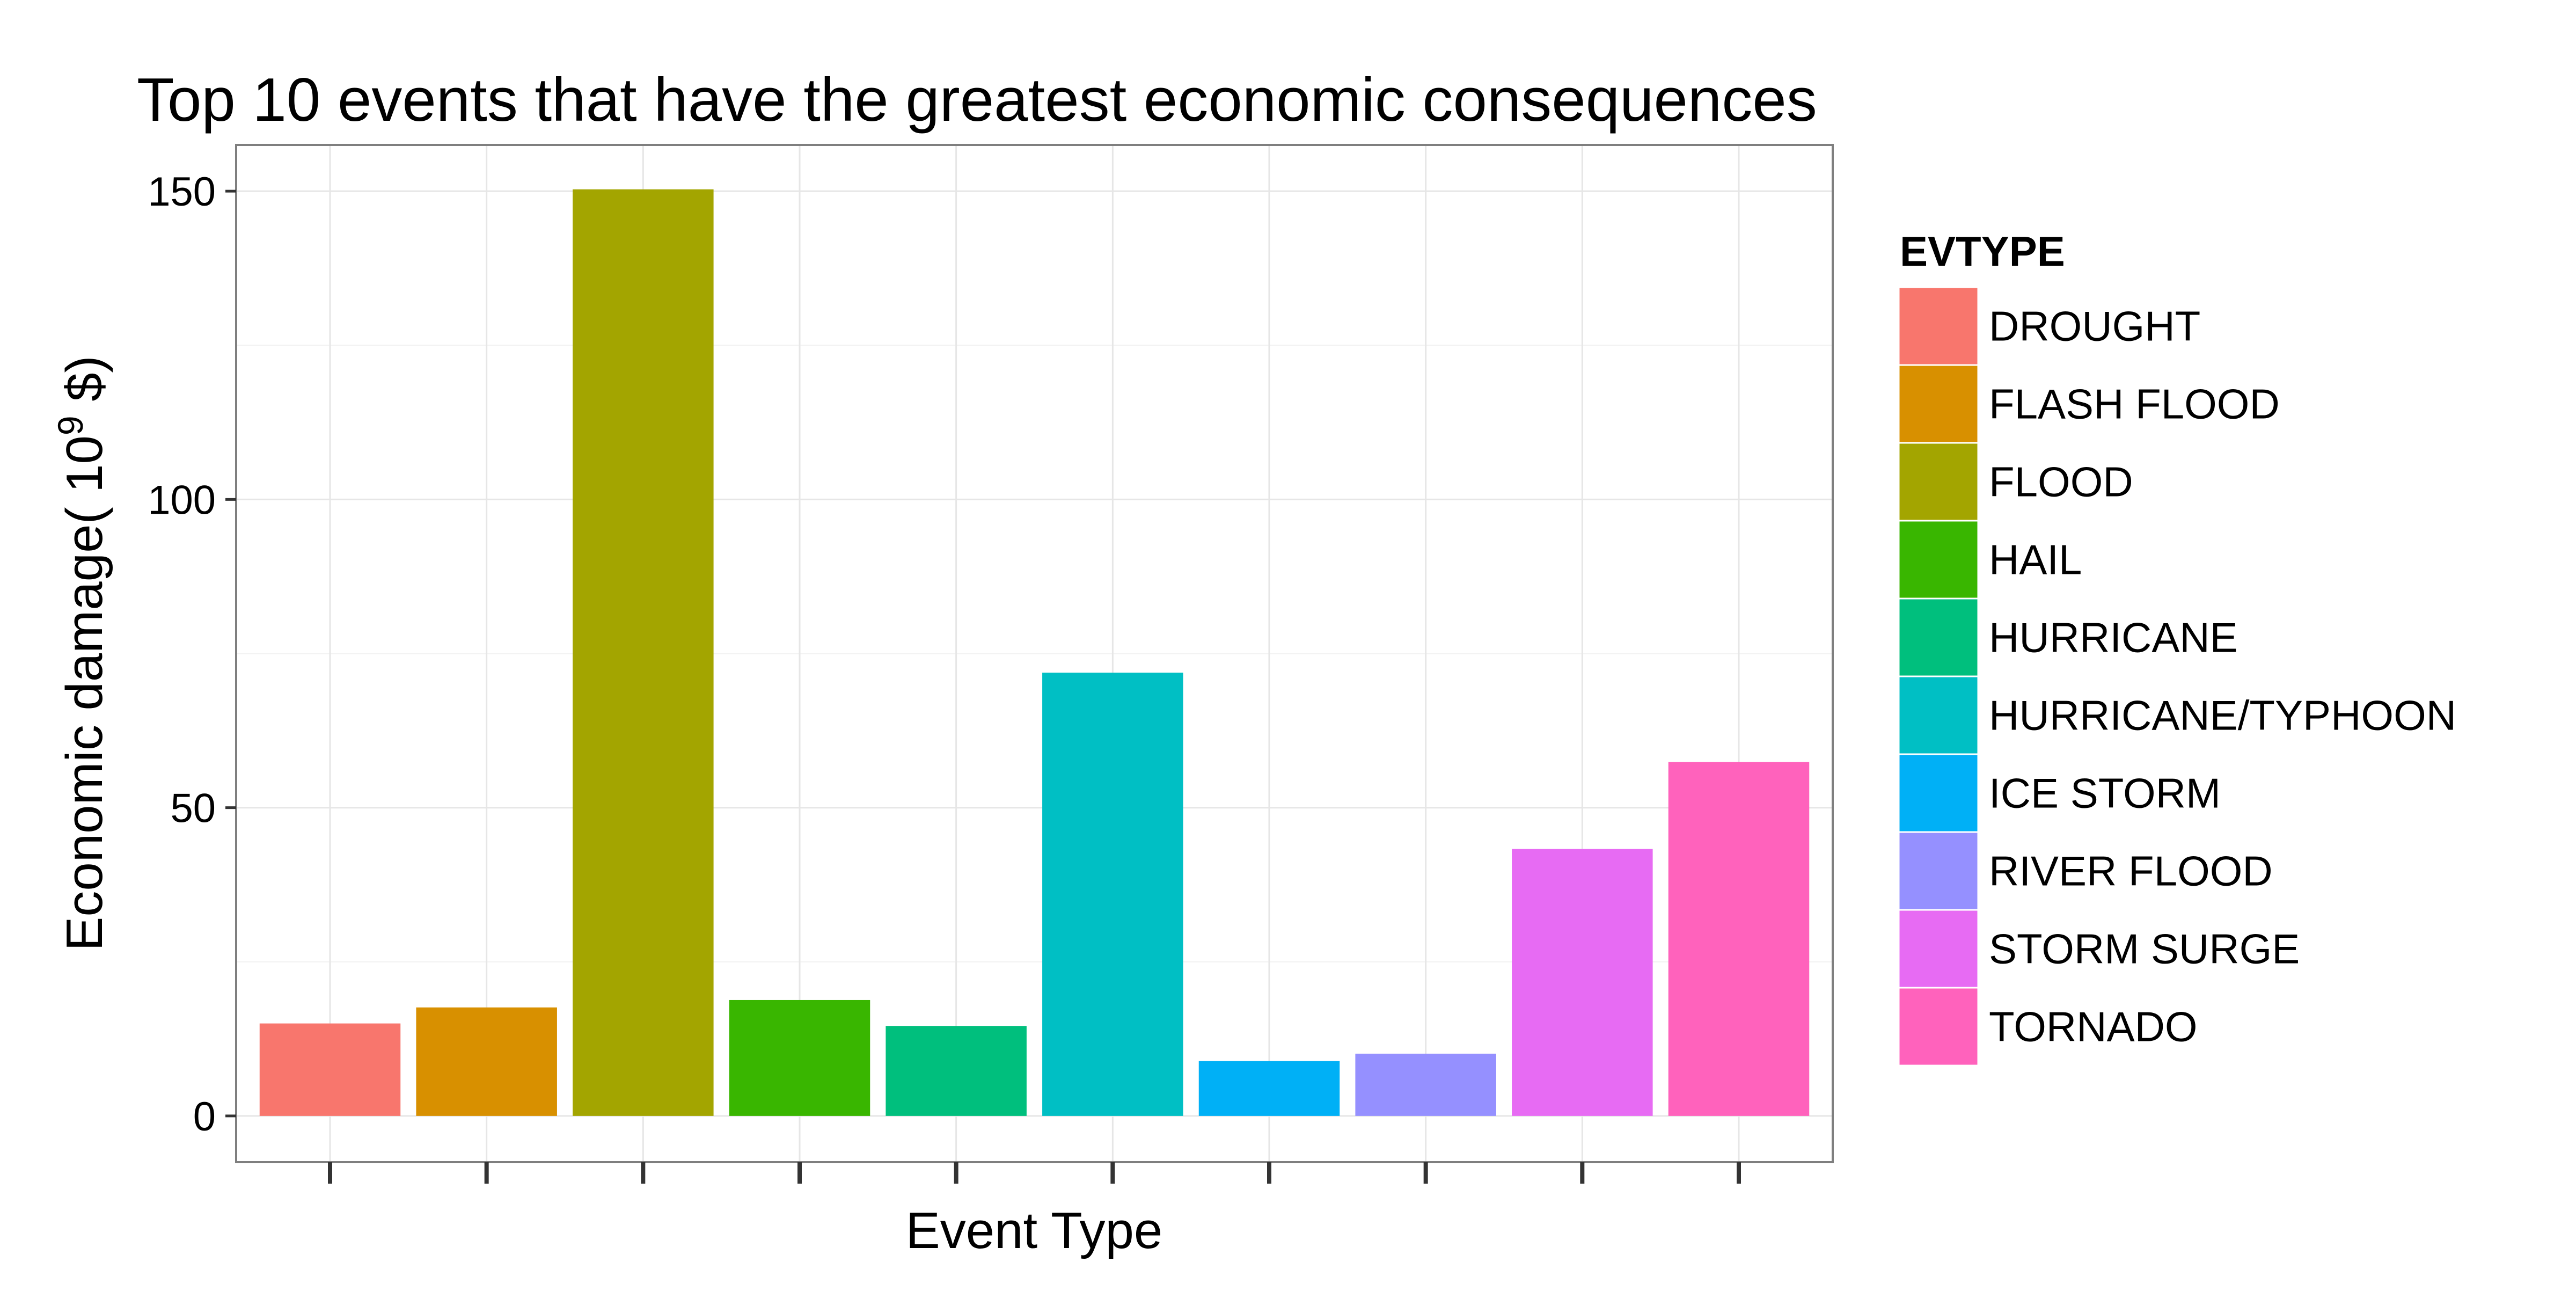 Image resolution: width=2576 pixels, height=1291 pixels. Describe the element at coordinates (486, 1061) in the screenshot. I see `bar-flash-flood` at that location.